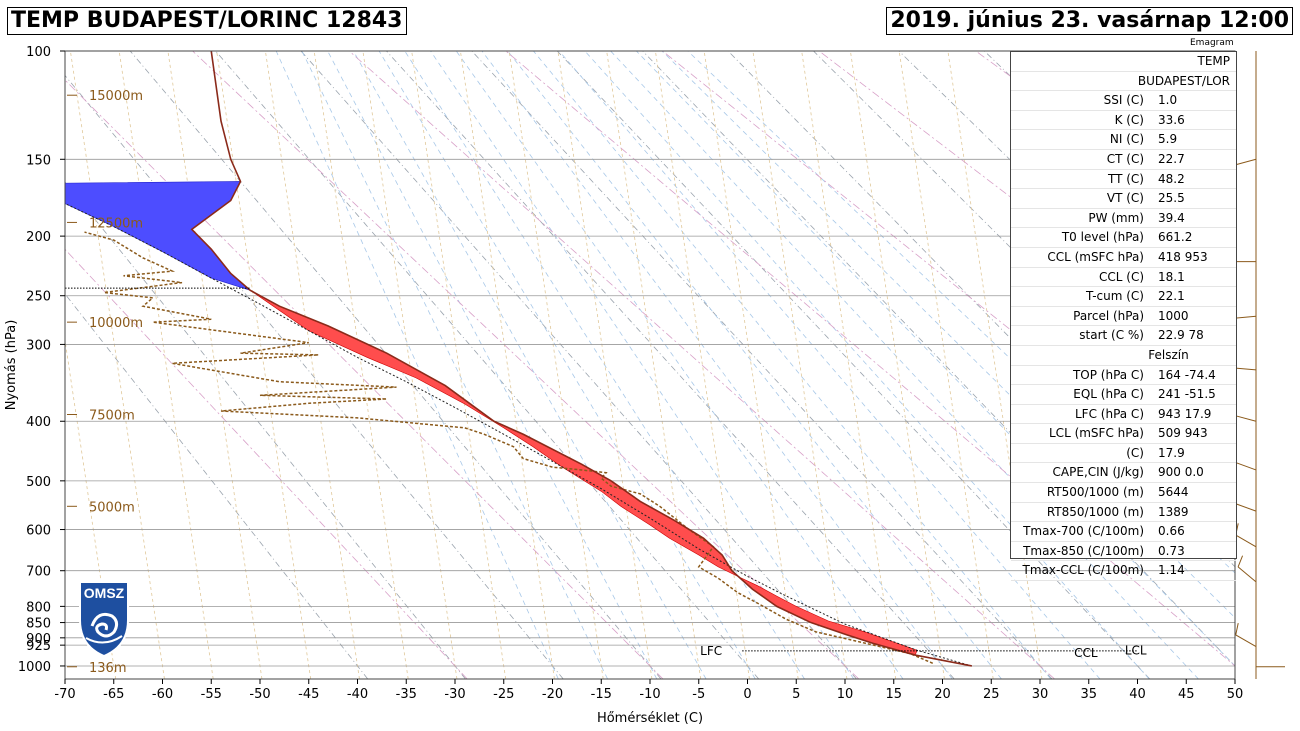 The width and height of the screenshot is (1300, 731). What do you see at coordinates (1187, 394) in the screenshot?
I see `indices-row-value: 241 -51.5` at bounding box center [1187, 394].